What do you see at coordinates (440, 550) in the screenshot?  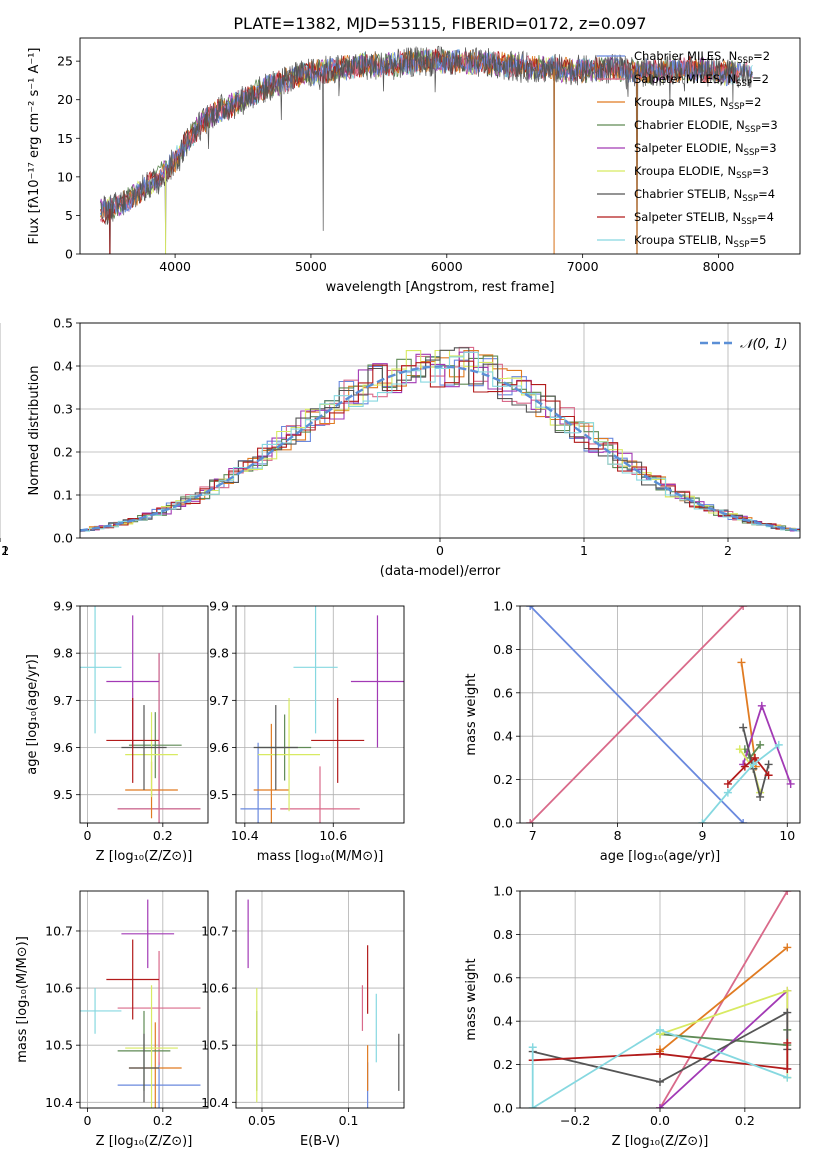 I see `x-tick-label: 0` at bounding box center [440, 550].